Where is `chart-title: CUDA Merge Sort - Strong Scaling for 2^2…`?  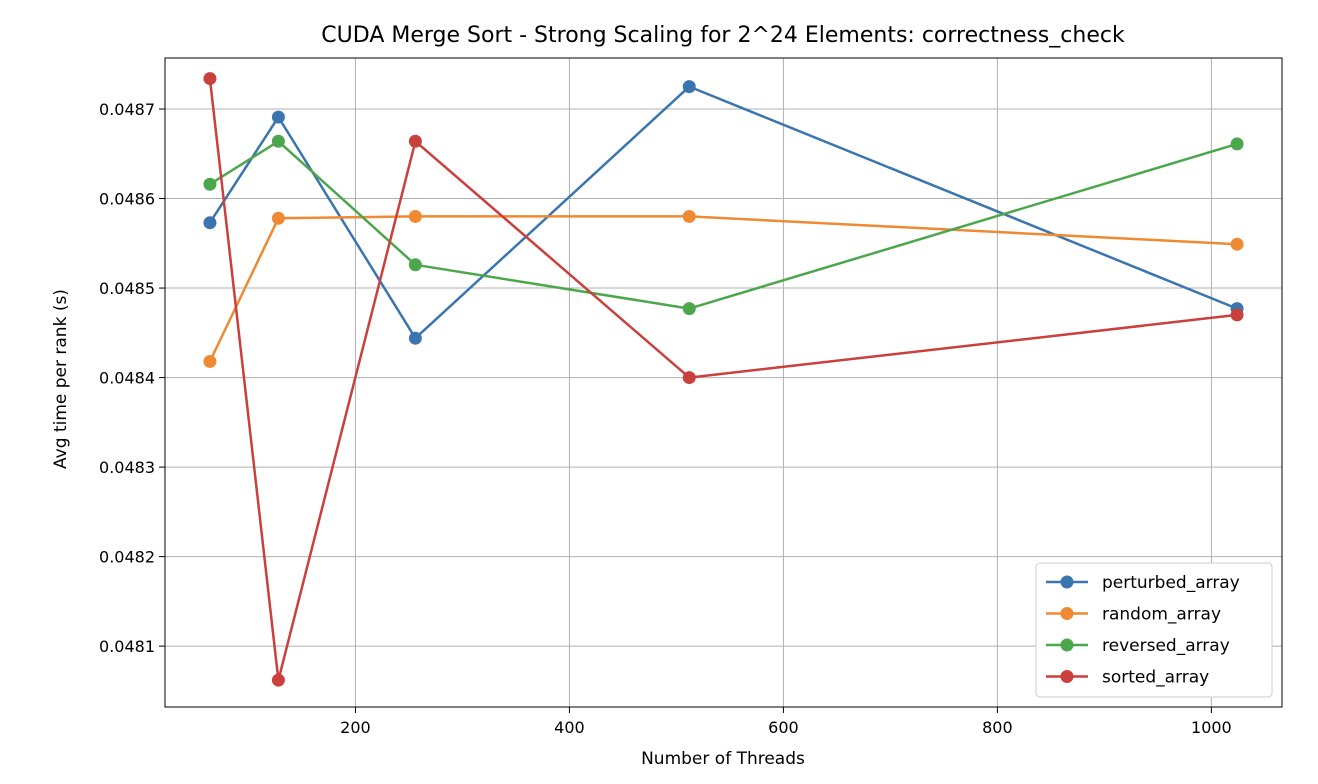 chart-title: CUDA Merge Sort - Strong Scaling for 2^2… is located at coordinates (723, 35).